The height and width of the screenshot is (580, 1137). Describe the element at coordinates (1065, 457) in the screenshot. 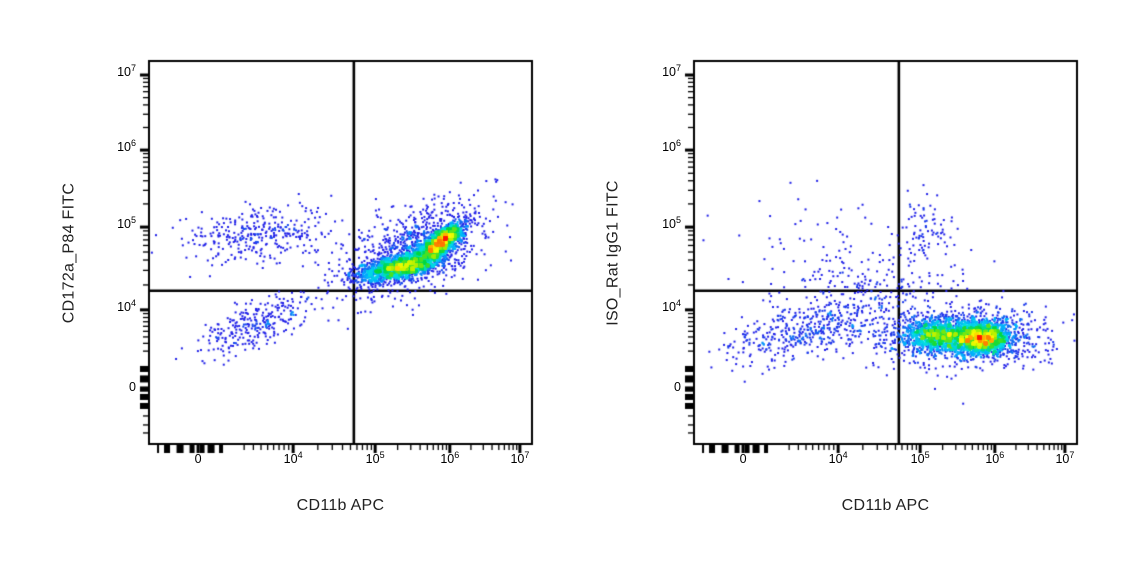

I see `right-plot-x-tick-label: 10⁷` at that location.